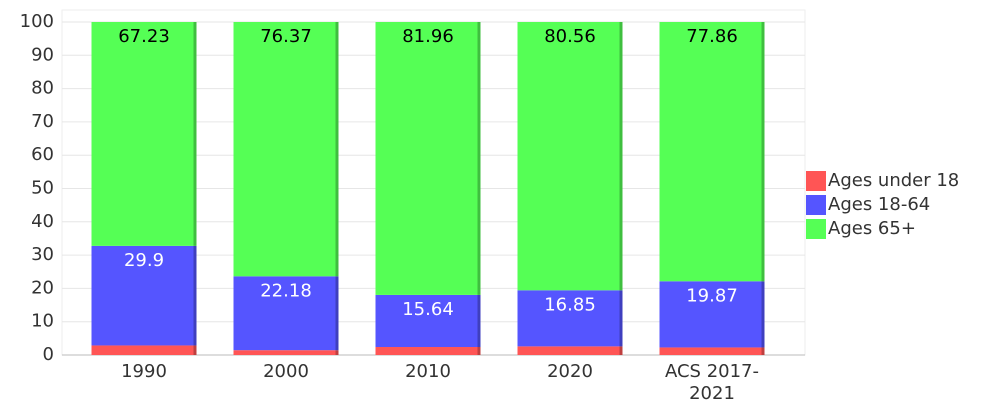 This screenshot has height=404, width=994. I want to click on x-tick-label: 2010, so click(428, 371).